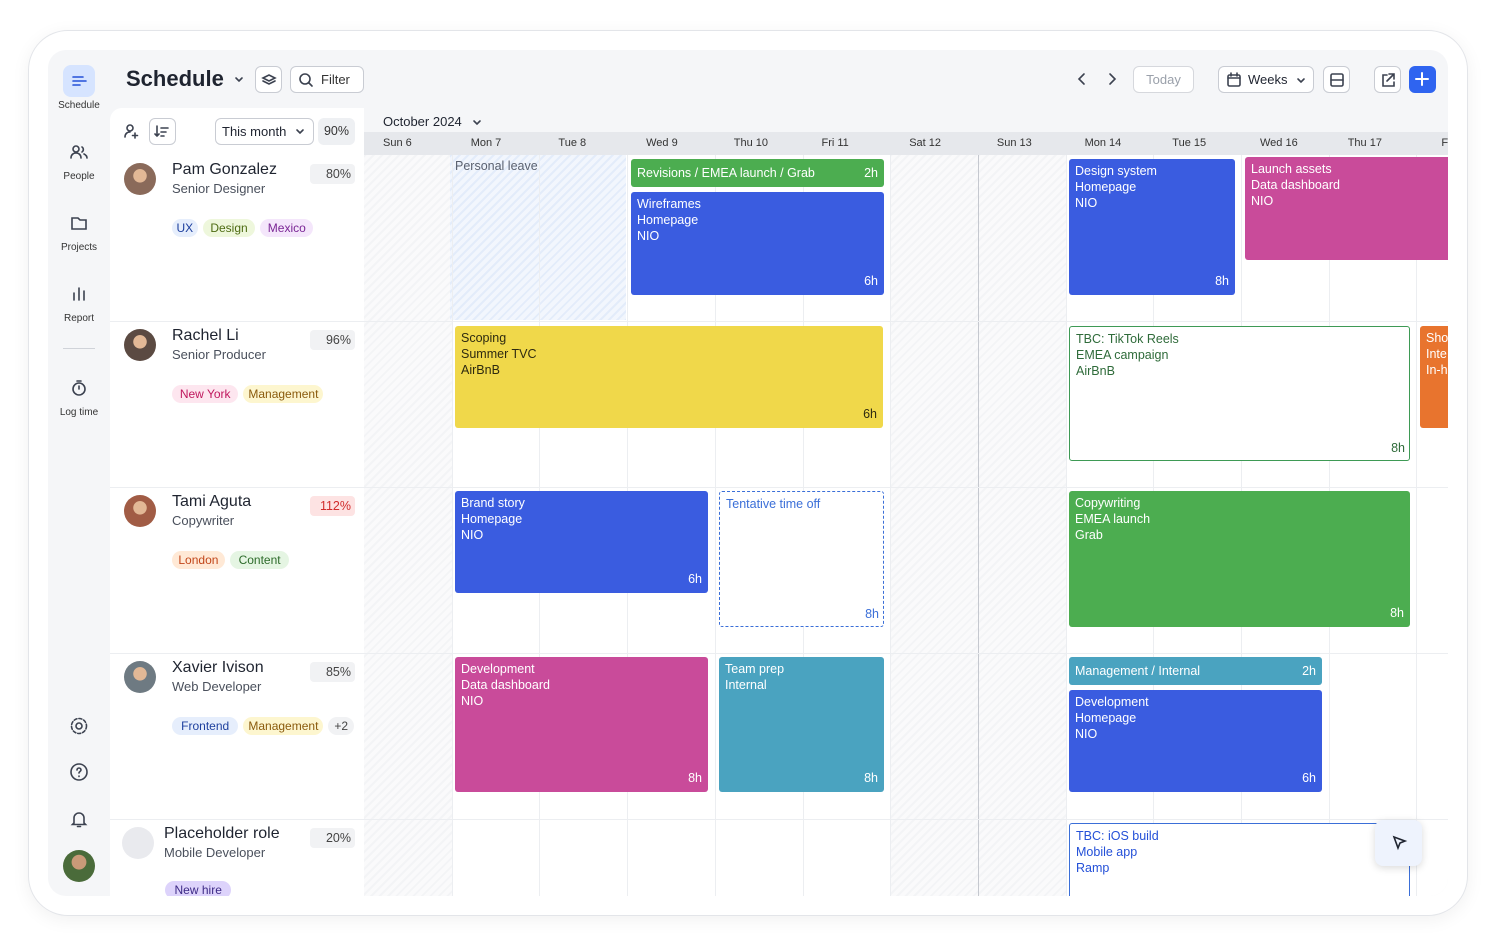 The image size is (1504, 942). I want to click on cursor-button, so click(1398, 843).